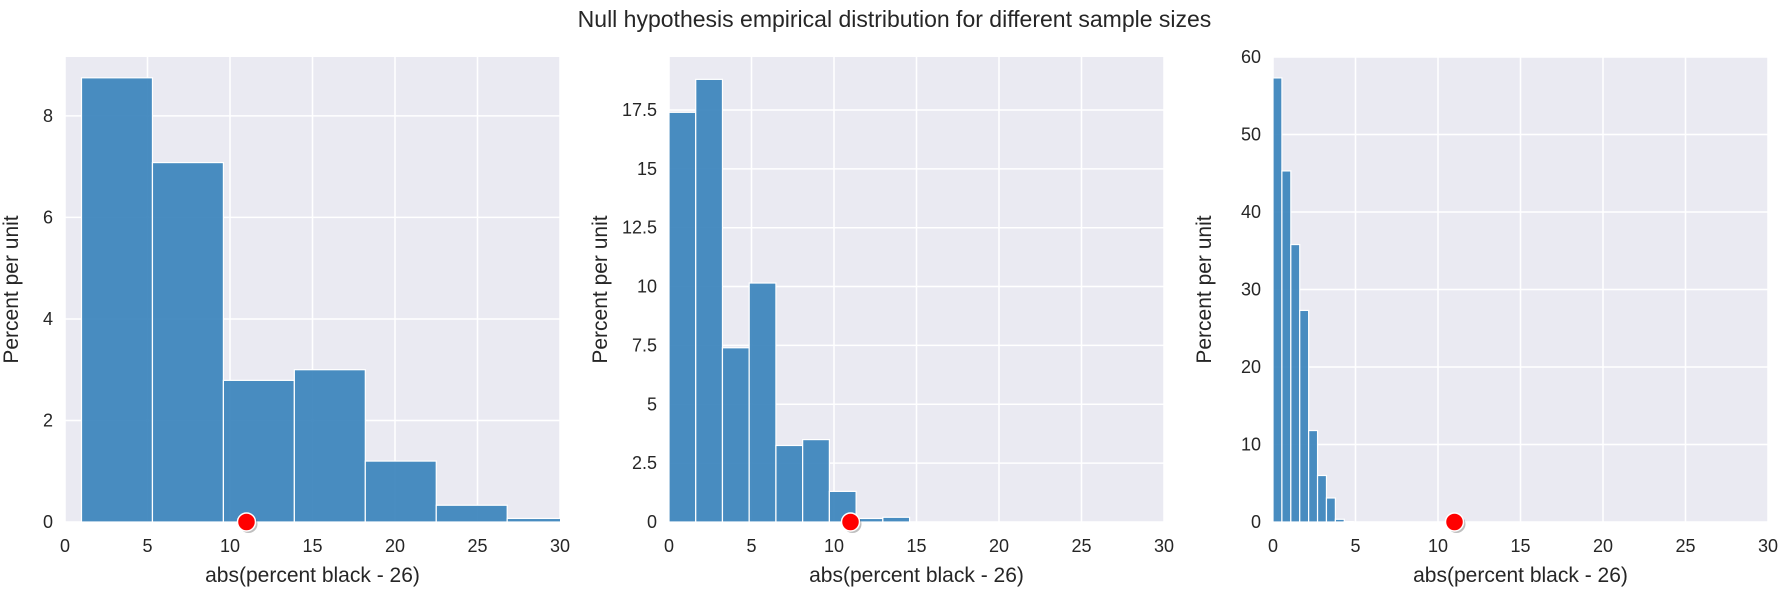 Image resolution: width=1789 pixels, height=593 pixels. I want to click on y-tick-label: 7.5, so click(644, 345).